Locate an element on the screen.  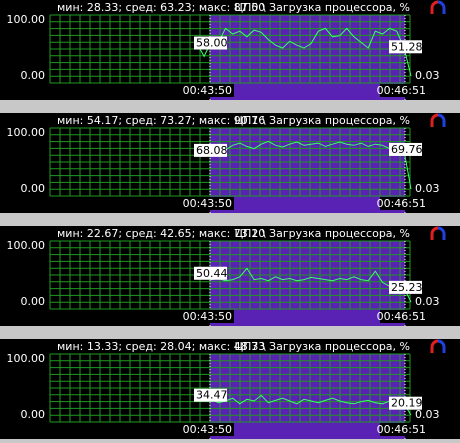
start-value: 34.47 is located at coordinates (212, 395).